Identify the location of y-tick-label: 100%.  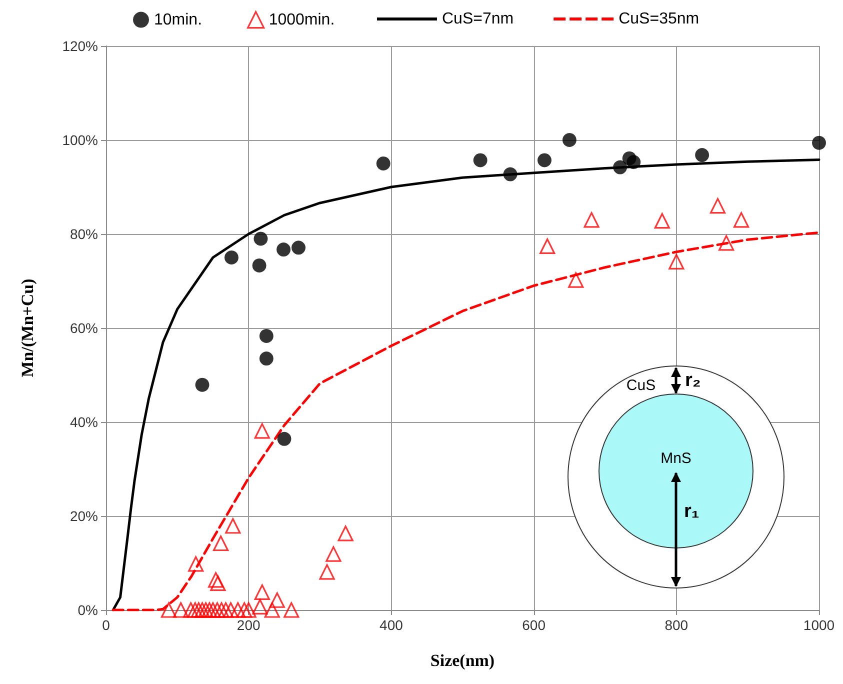
(80, 140).